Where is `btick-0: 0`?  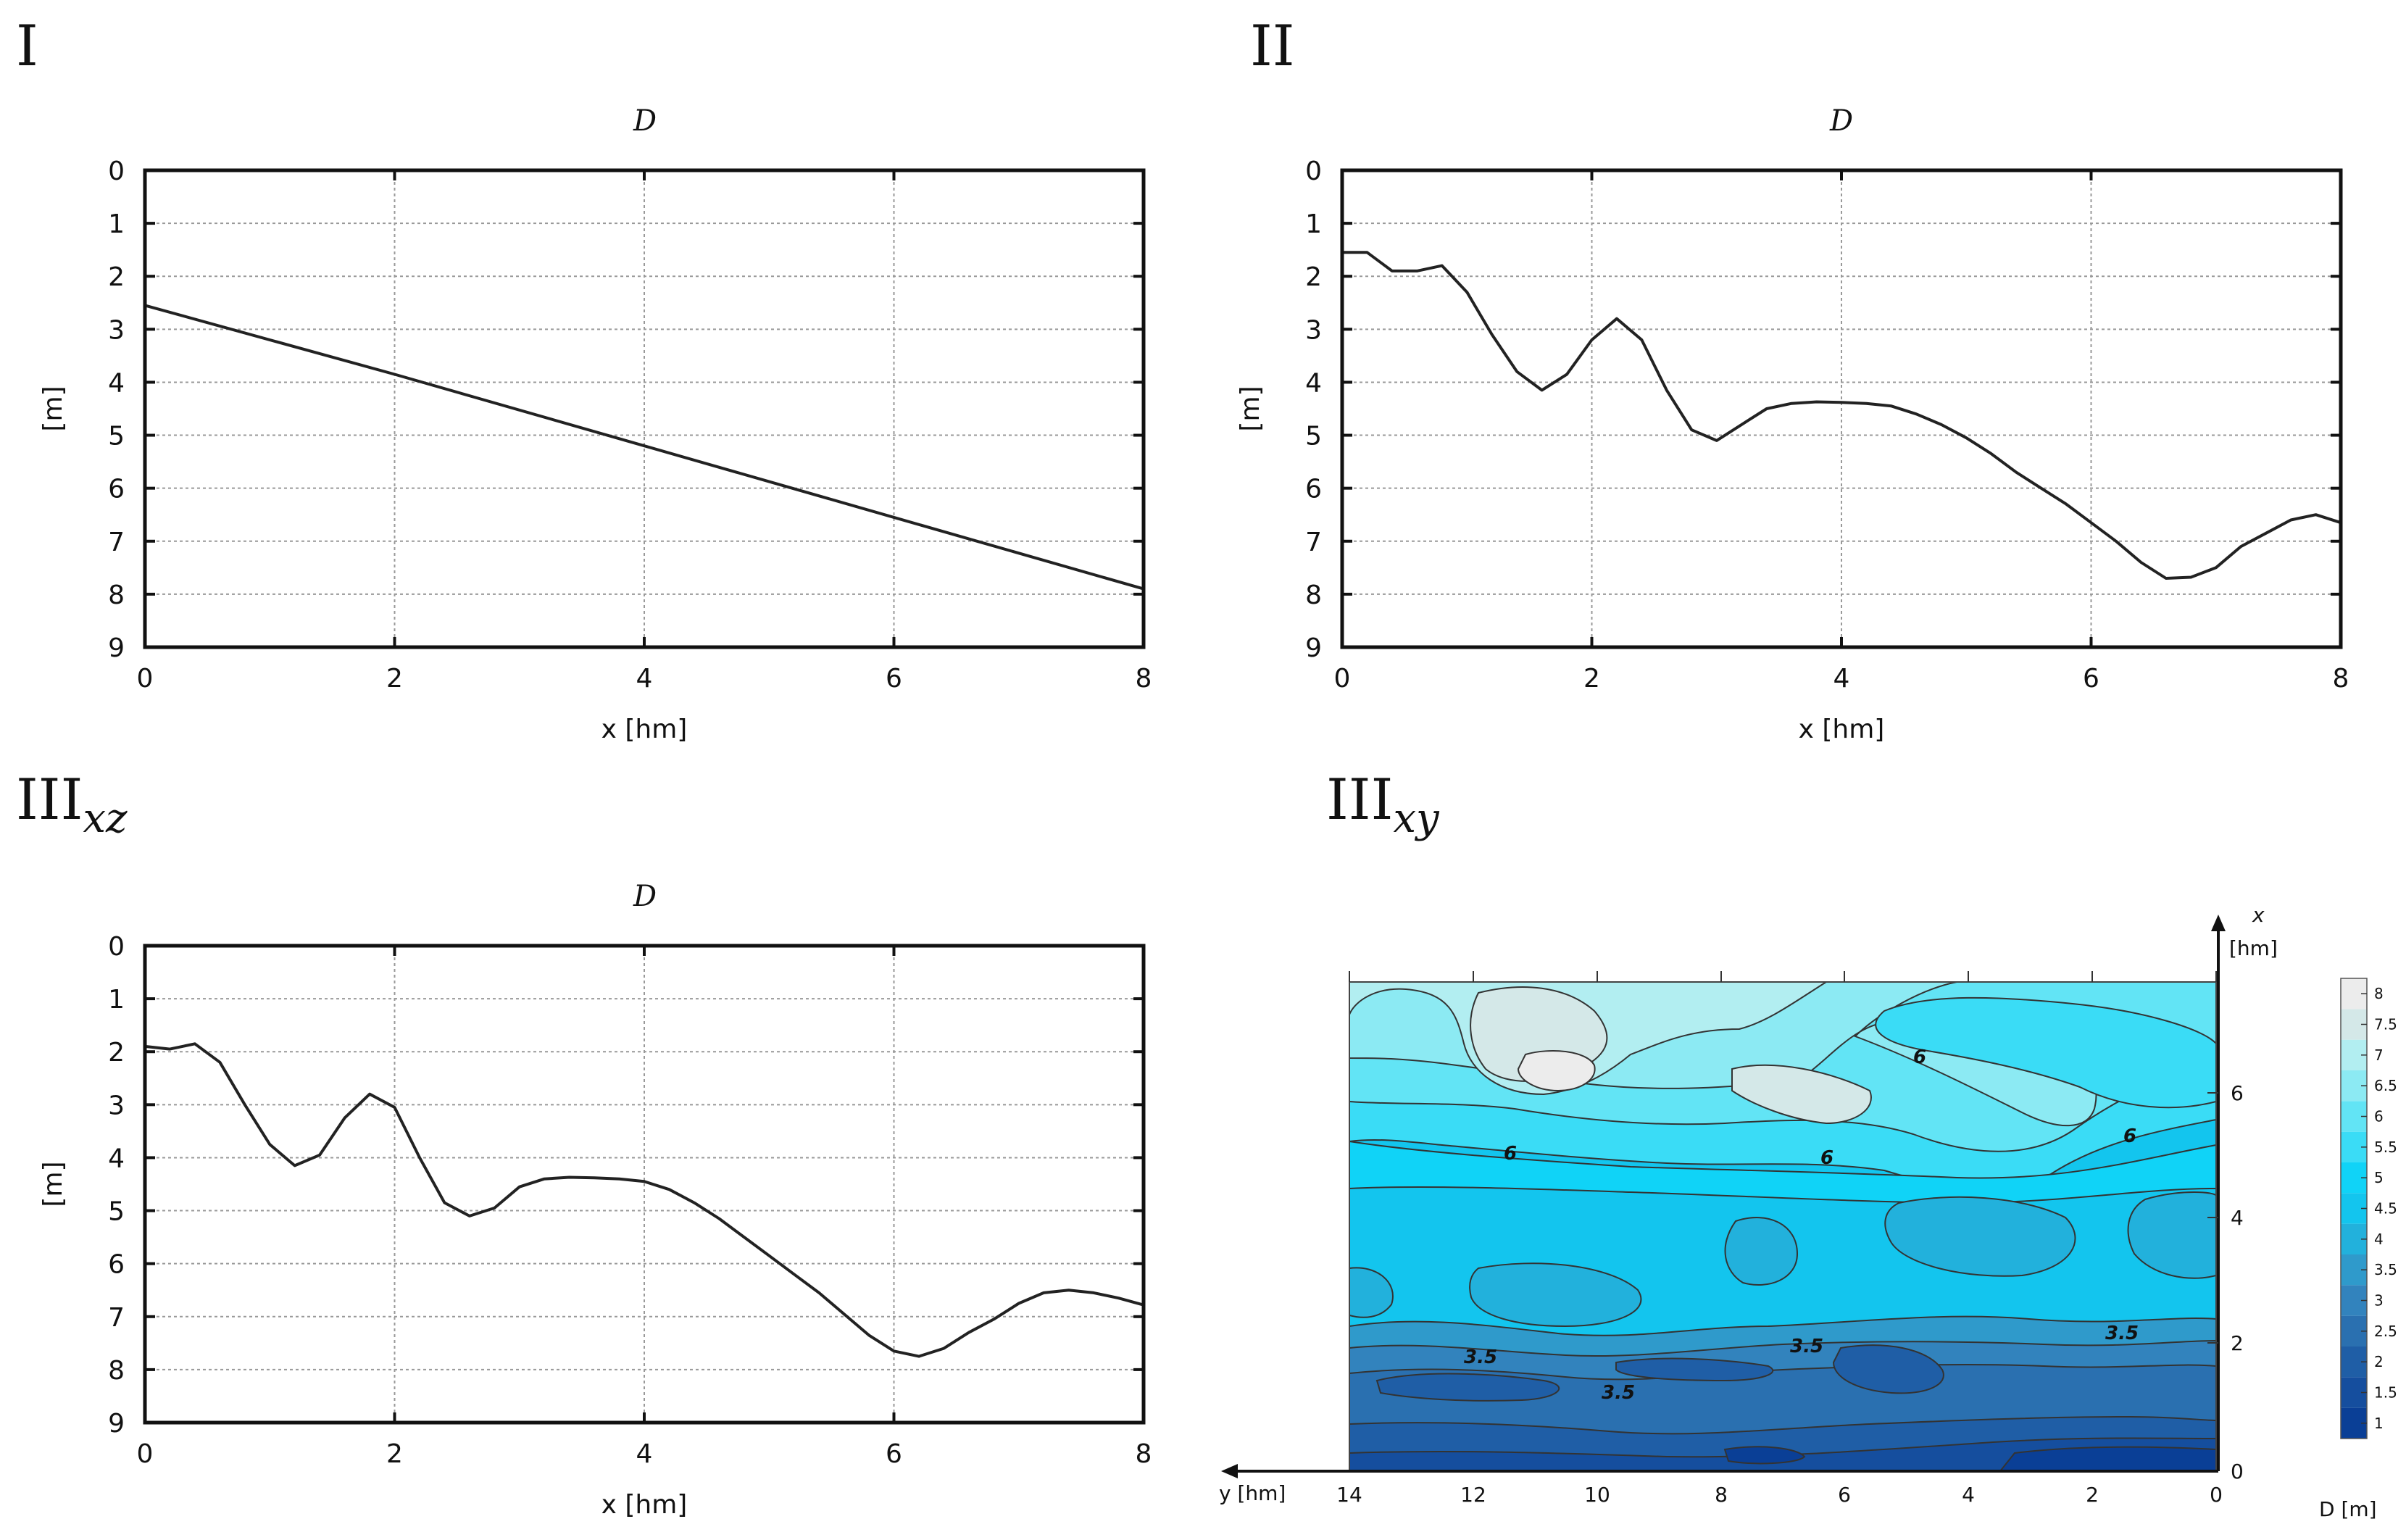 btick-0: 0 is located at coordinates (2216, 1495).